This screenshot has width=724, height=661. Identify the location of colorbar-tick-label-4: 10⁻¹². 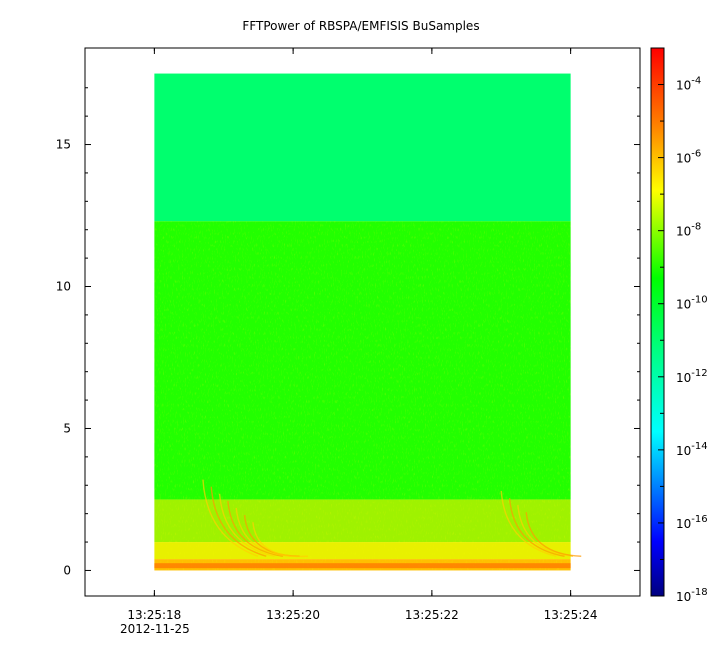
(692, 376).